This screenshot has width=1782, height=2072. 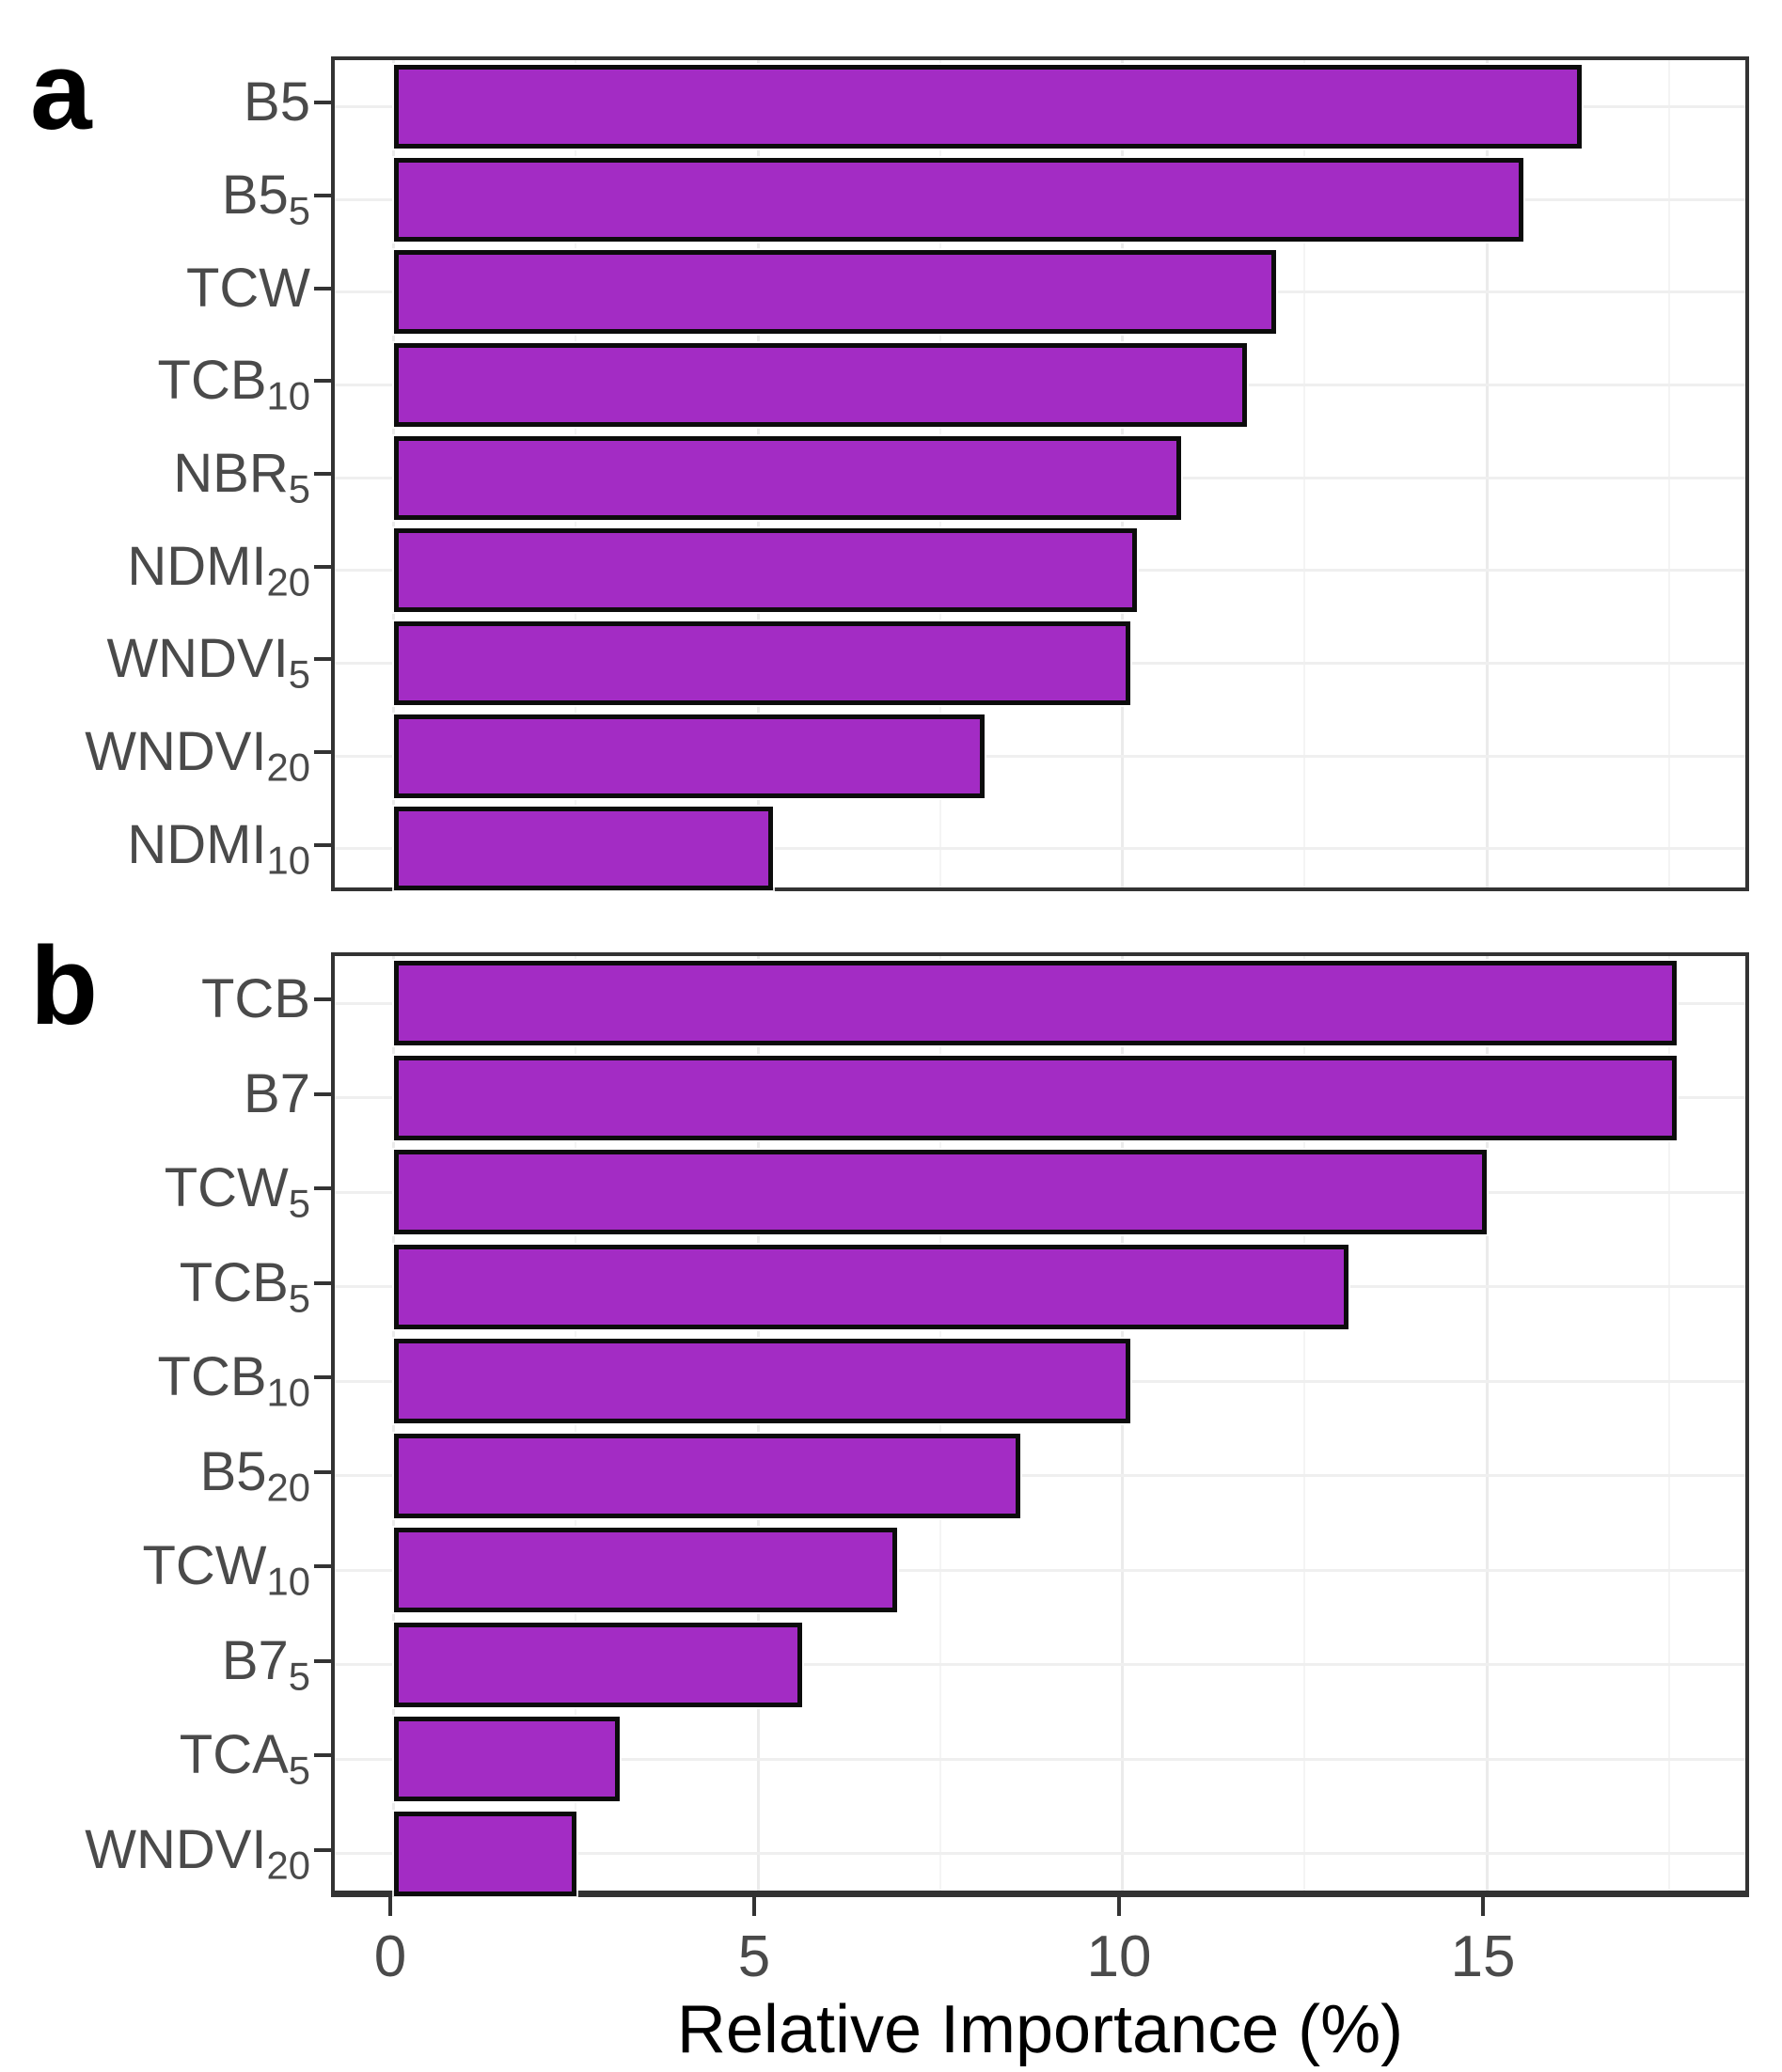 I want to click on bar-b-tca5, so click(x=507, y=1759).